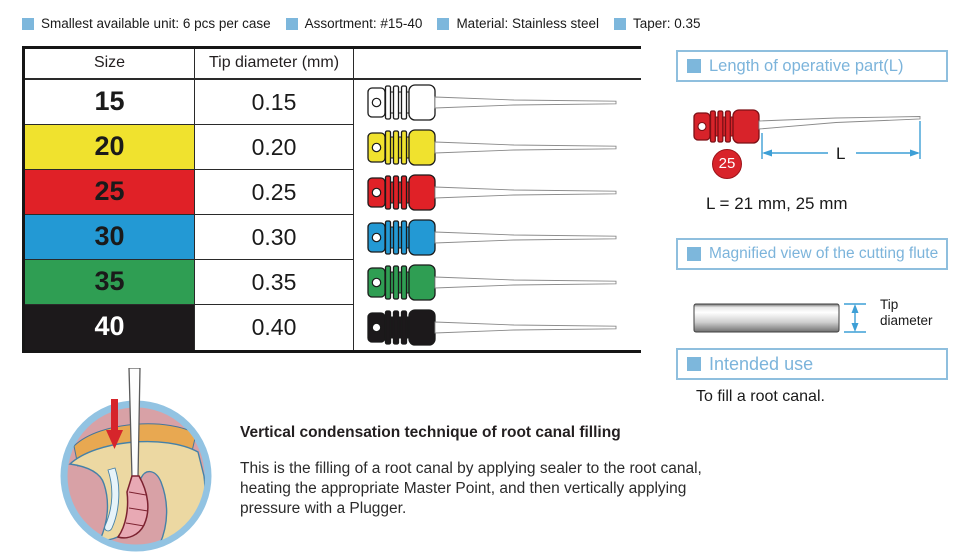 This screenshot has width=968, height=557. Describe the element at coordinates (110, 147) in the screenshot. I see `size-cell: 20` at that location.